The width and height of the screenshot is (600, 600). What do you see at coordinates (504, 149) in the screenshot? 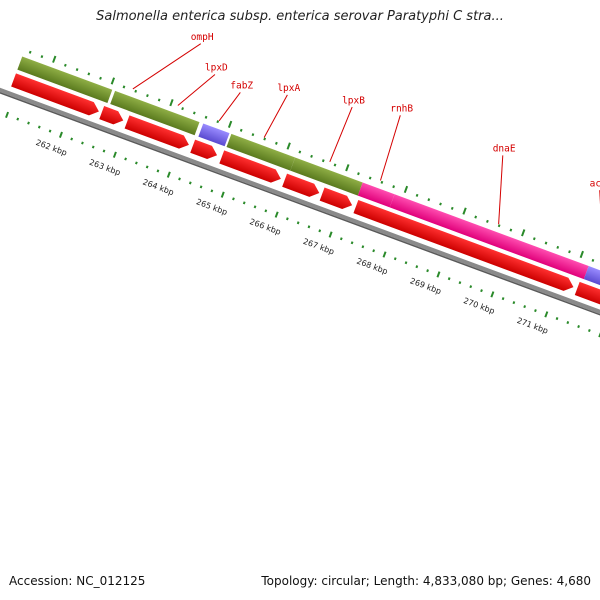
I see `gene-label-dnaE: dnaE` at bounding box center [504, 149].